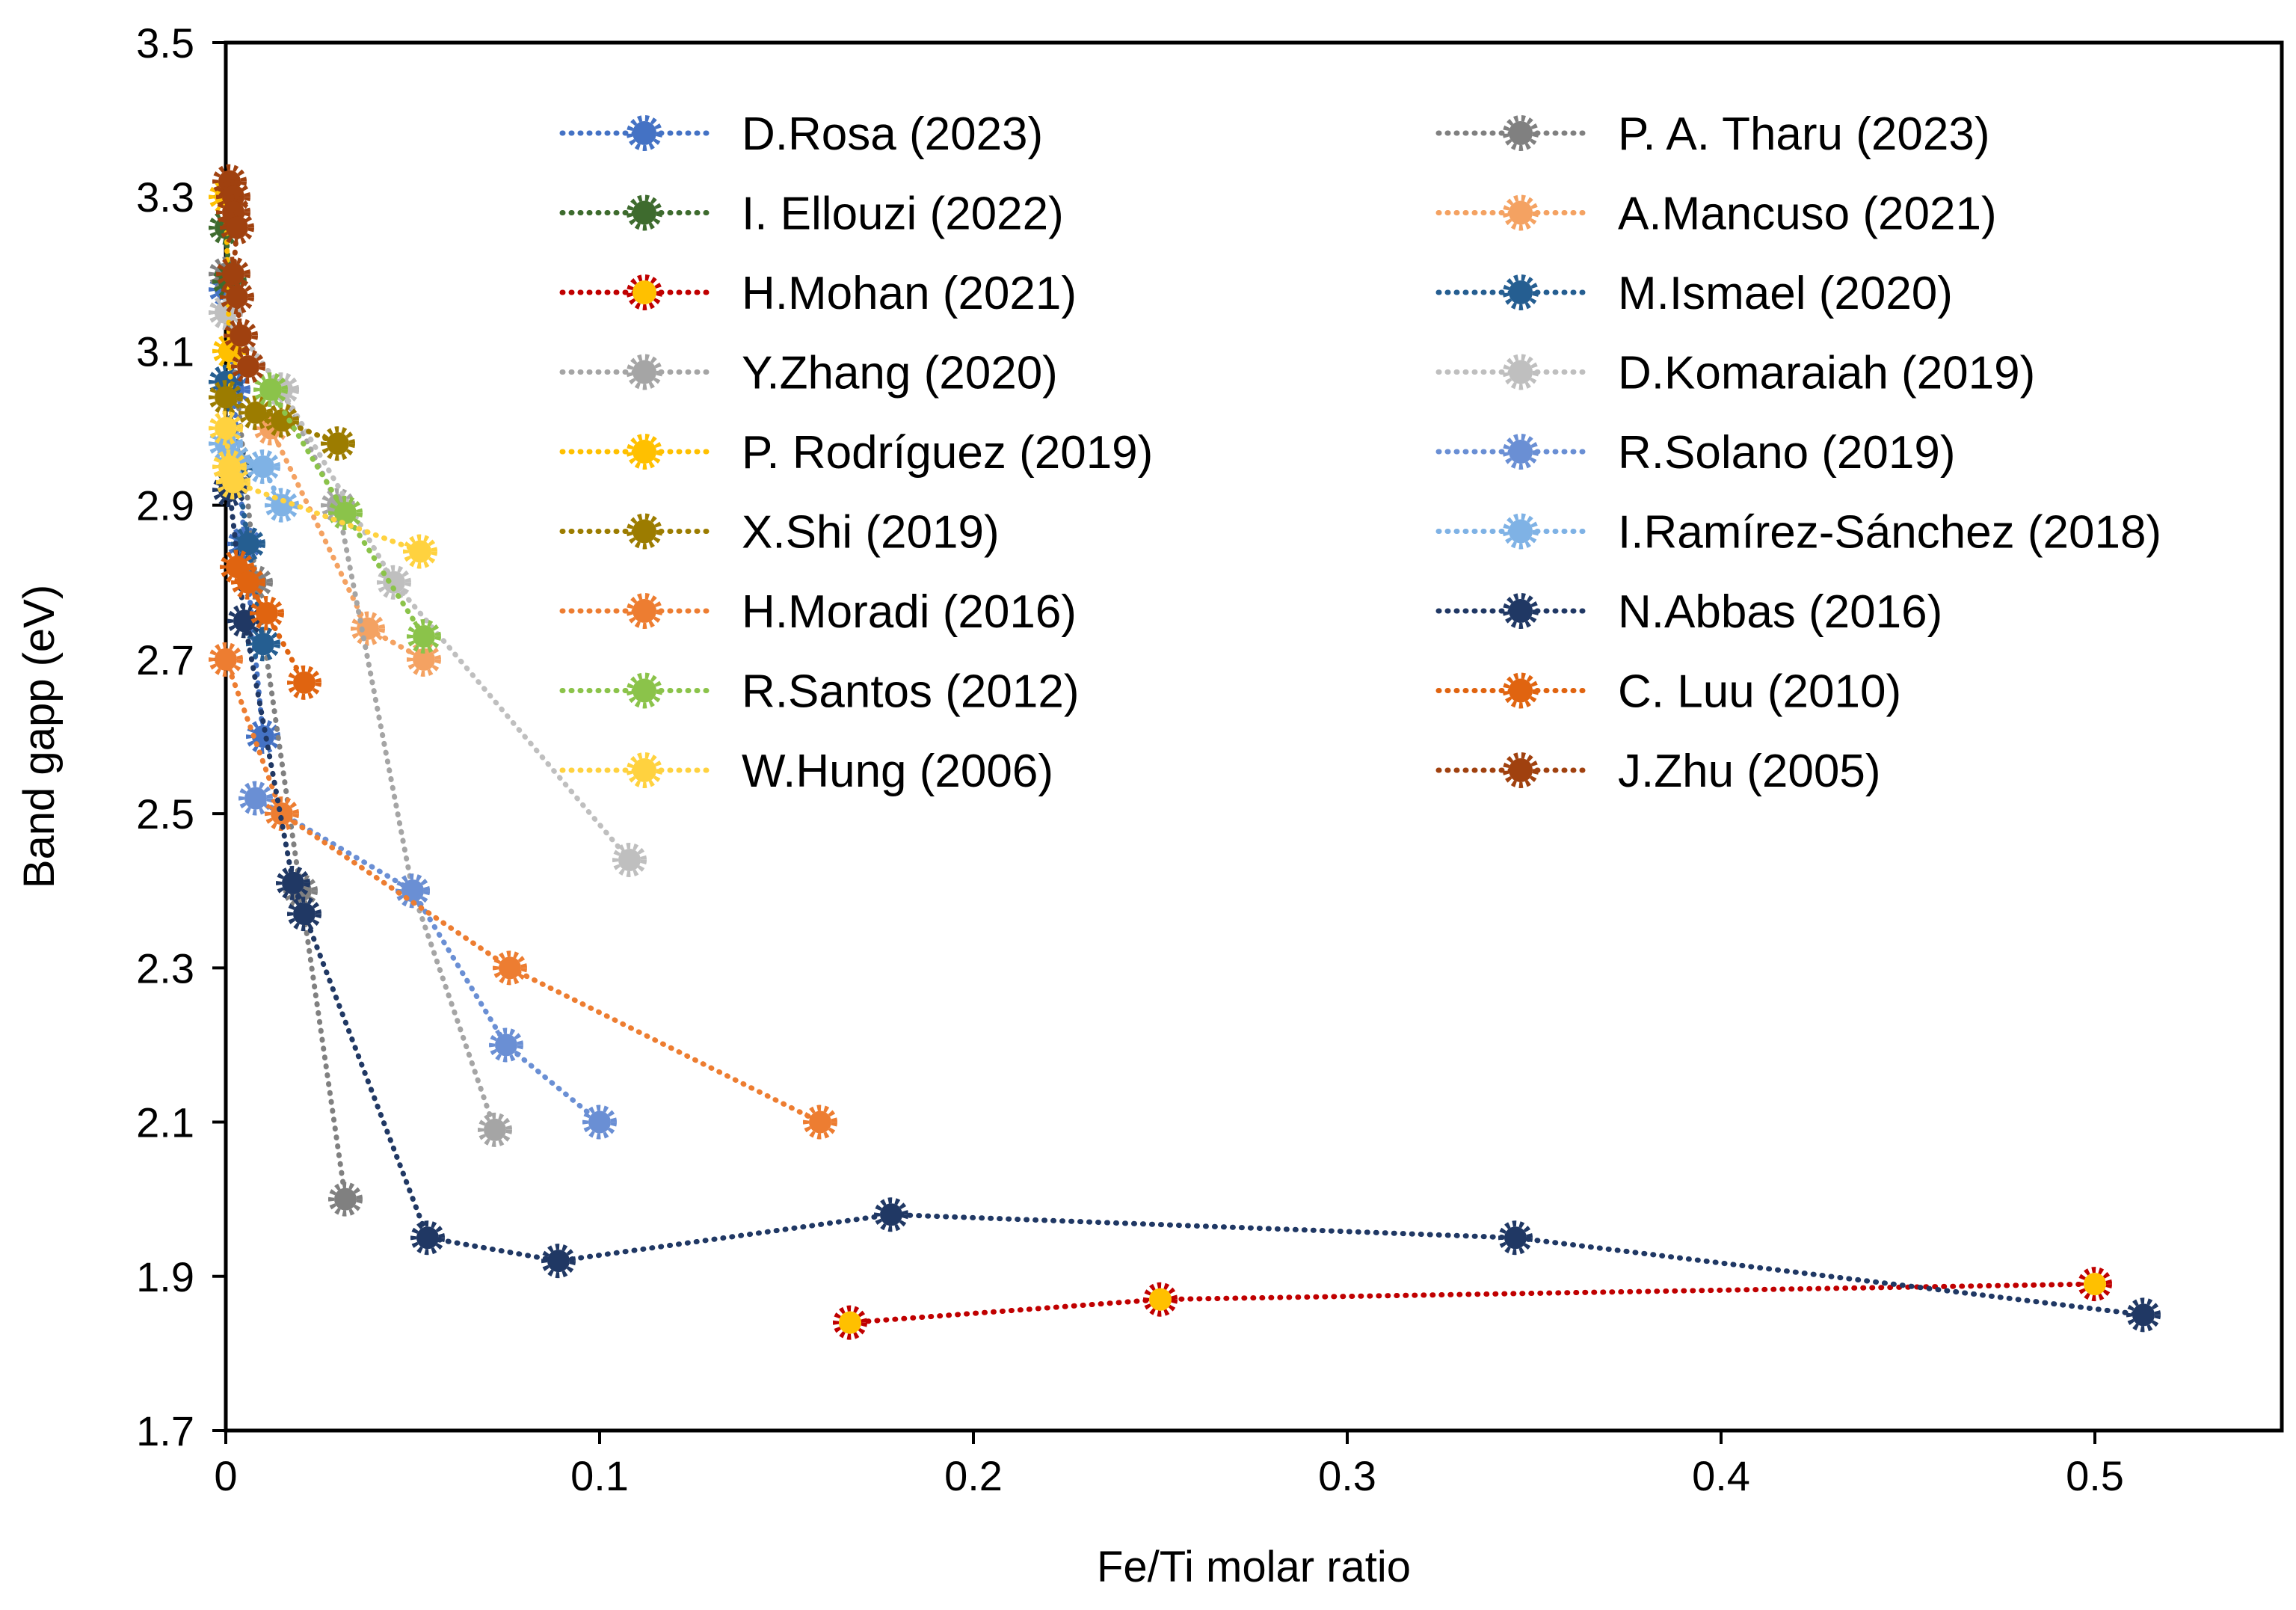 The height and width of the screenshot is (1610, 2296). What do you see at coordinates (270, 625) in the screenshot?
I see `series-c-luu-2010` at bounding box center [270, 625].